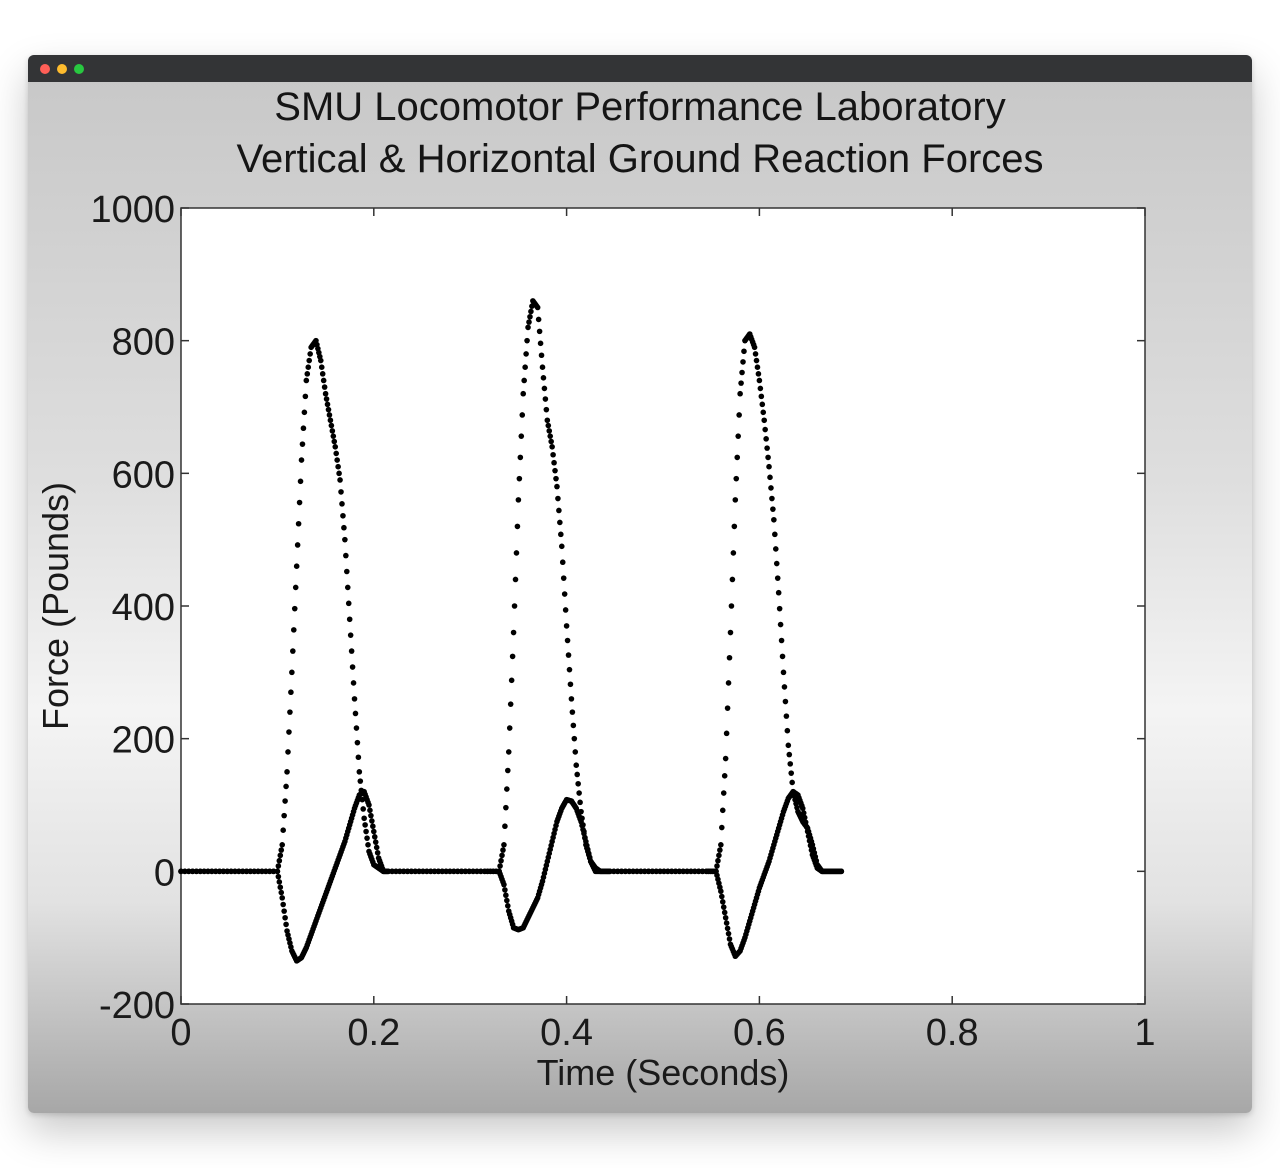 The image size is (1280, 1168). Describe the element at coordinates (164, 873) in the screenshot. I see `y-tick-label: 0` at that location.